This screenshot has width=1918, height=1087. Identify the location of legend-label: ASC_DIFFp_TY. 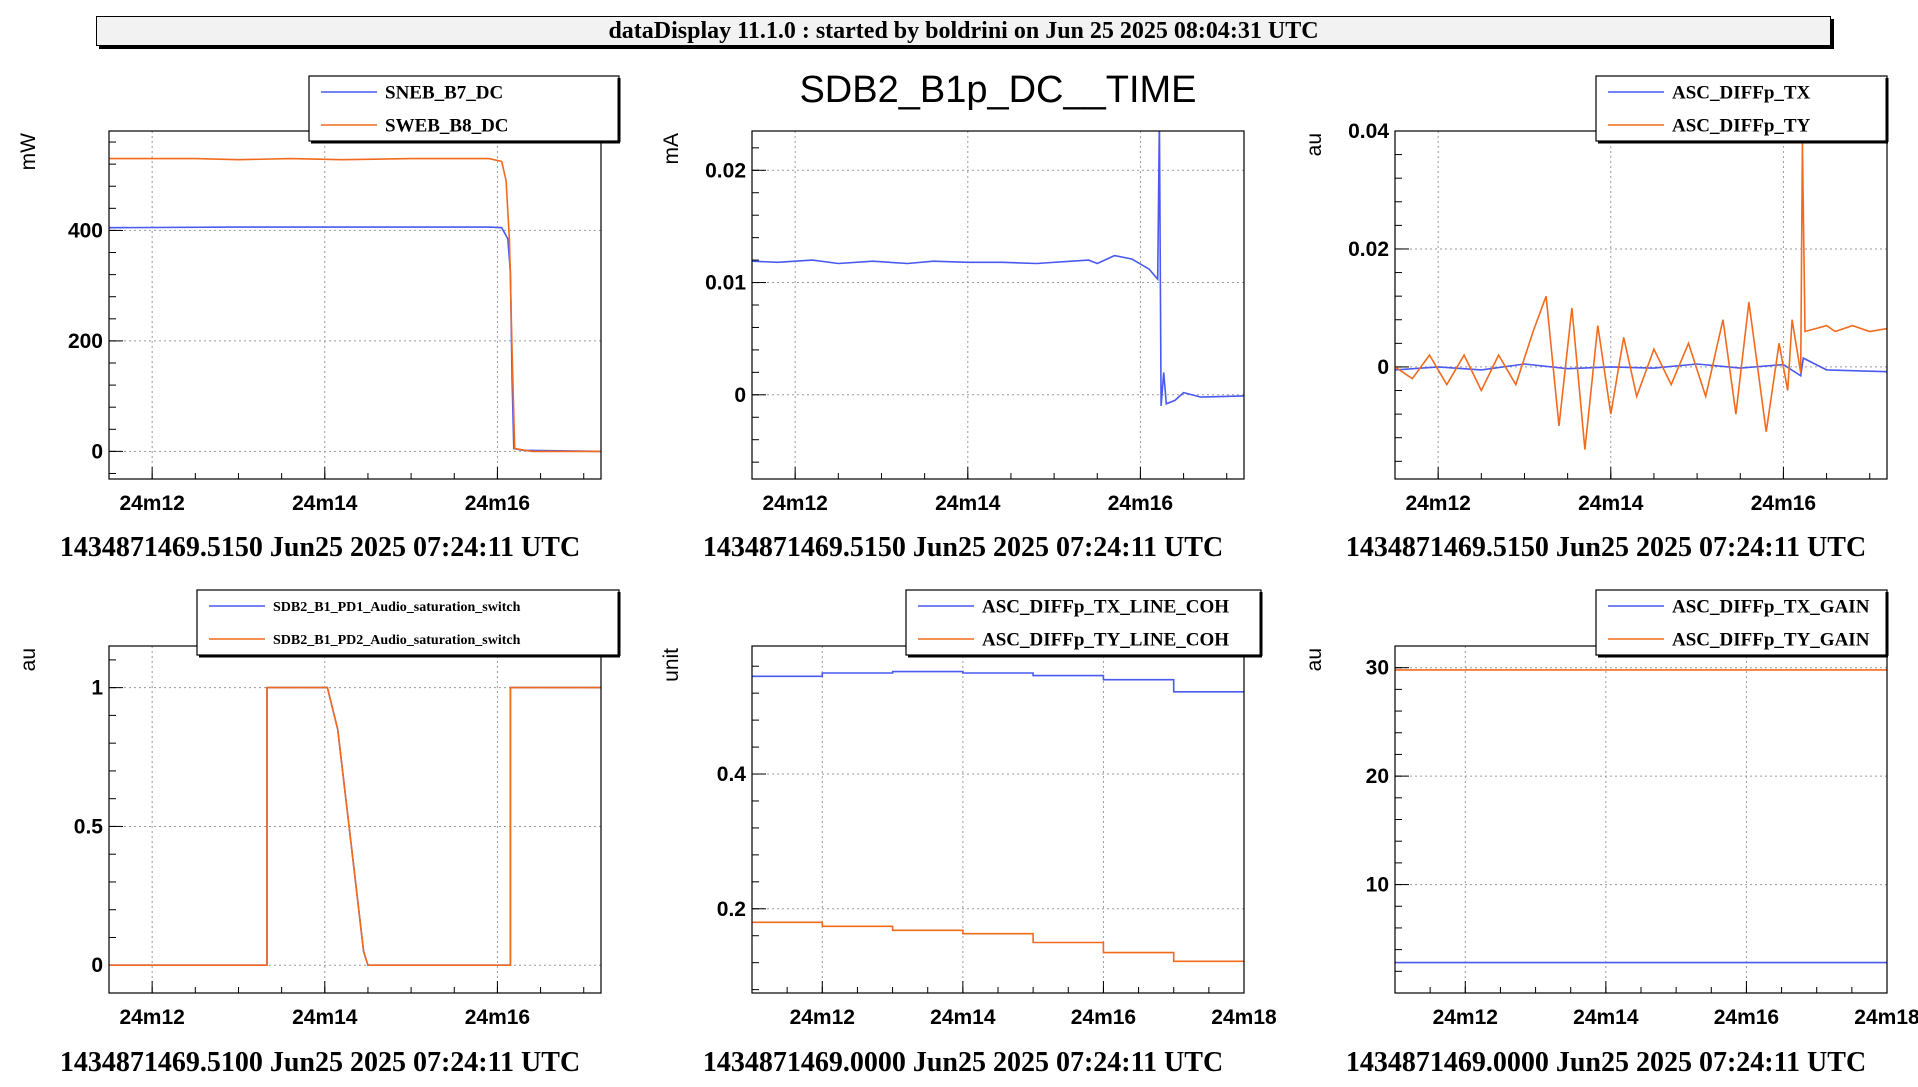
(1741, 126).